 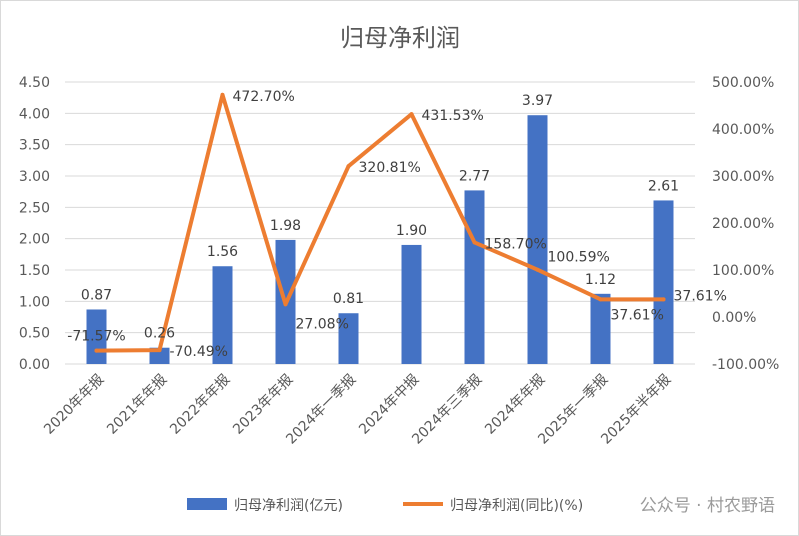 I want to click on watermark: 公众号 · 村农野语, so click(x=707, y=506).